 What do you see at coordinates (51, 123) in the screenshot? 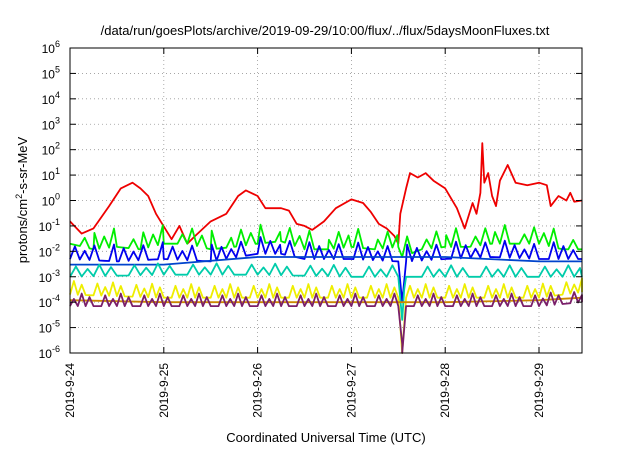
I see `y-tick-label: 10³` at bounding box center [51, 123].